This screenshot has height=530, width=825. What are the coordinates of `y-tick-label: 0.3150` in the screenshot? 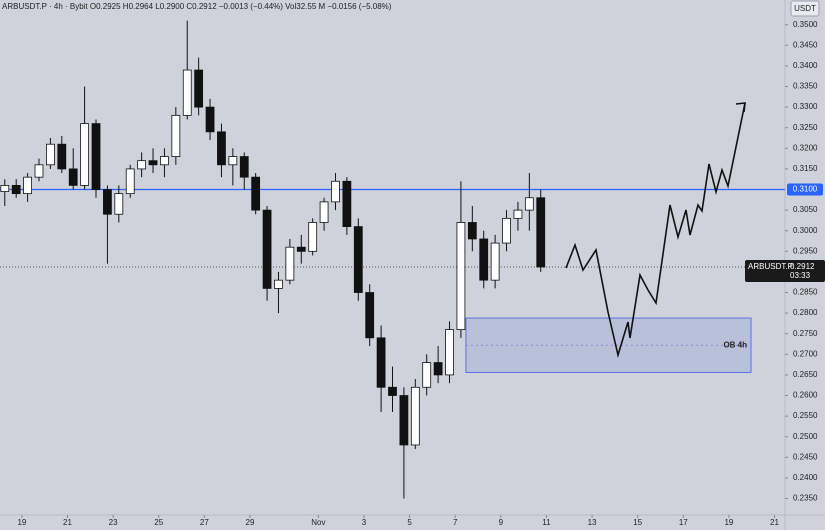 It's located at (805, 168).